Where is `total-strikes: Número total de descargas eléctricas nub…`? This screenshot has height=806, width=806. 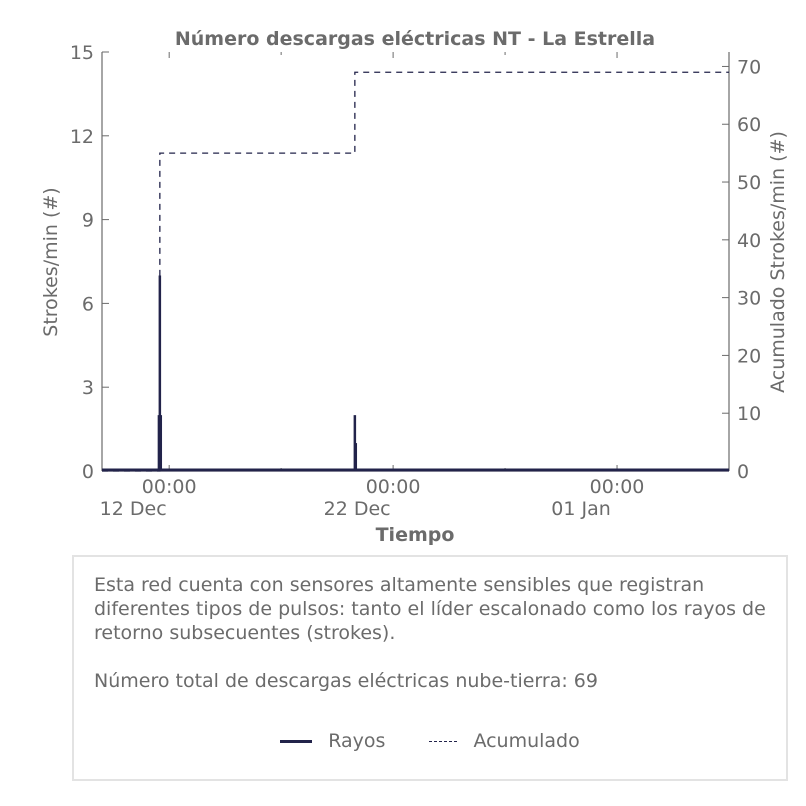 total-strikes: Número total de descargas eléctricas nub… is located at coordinates (346, 681).